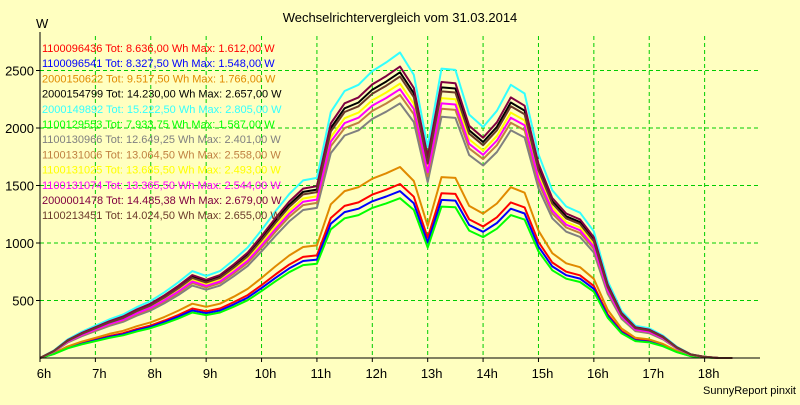  Describe the element at coordinates (376, 373) in the screenshot. I see `x-tick-label: 12h` at that location.